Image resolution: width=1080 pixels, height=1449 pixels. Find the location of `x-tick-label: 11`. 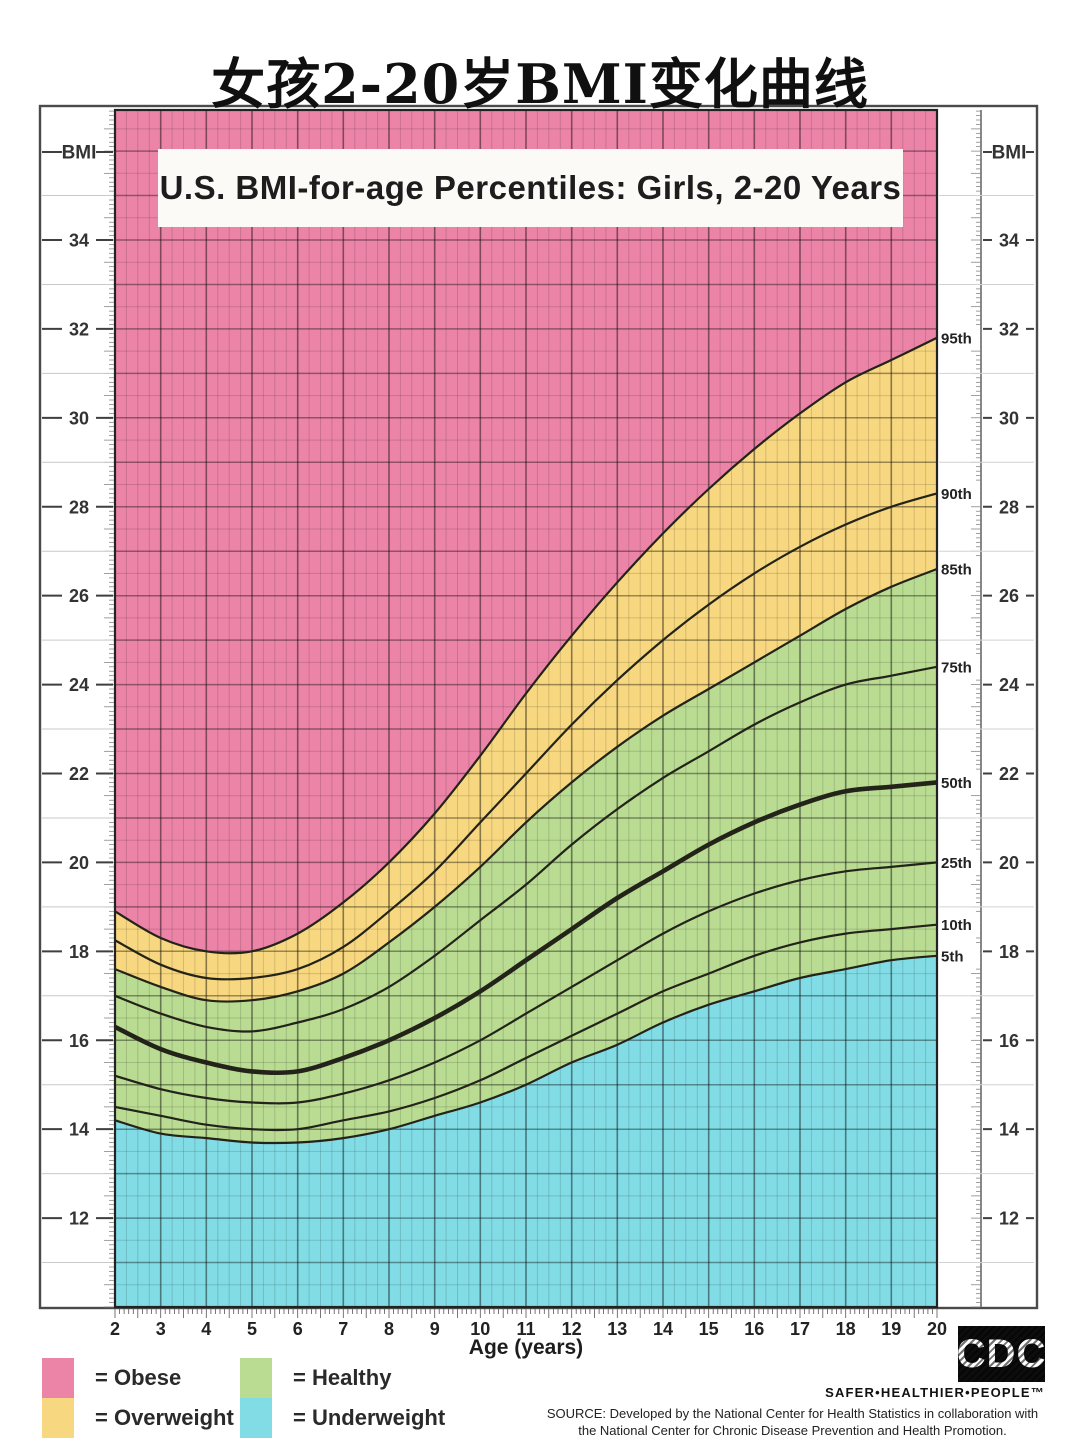

x-tick-label: 11 is located at coordinates (525, 1329).